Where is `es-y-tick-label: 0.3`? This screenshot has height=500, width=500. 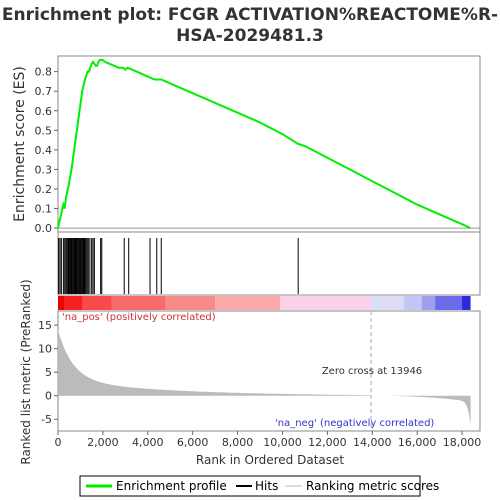
es-y-tick-label: 0.3 is located at coordinates (44, 169).